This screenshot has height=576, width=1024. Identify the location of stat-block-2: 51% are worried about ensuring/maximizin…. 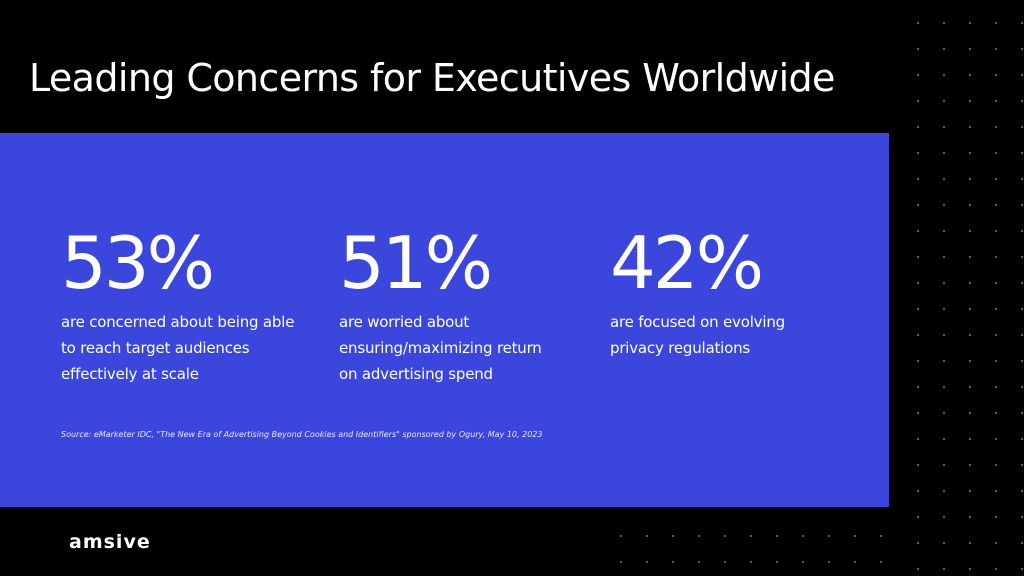
(451, 306).